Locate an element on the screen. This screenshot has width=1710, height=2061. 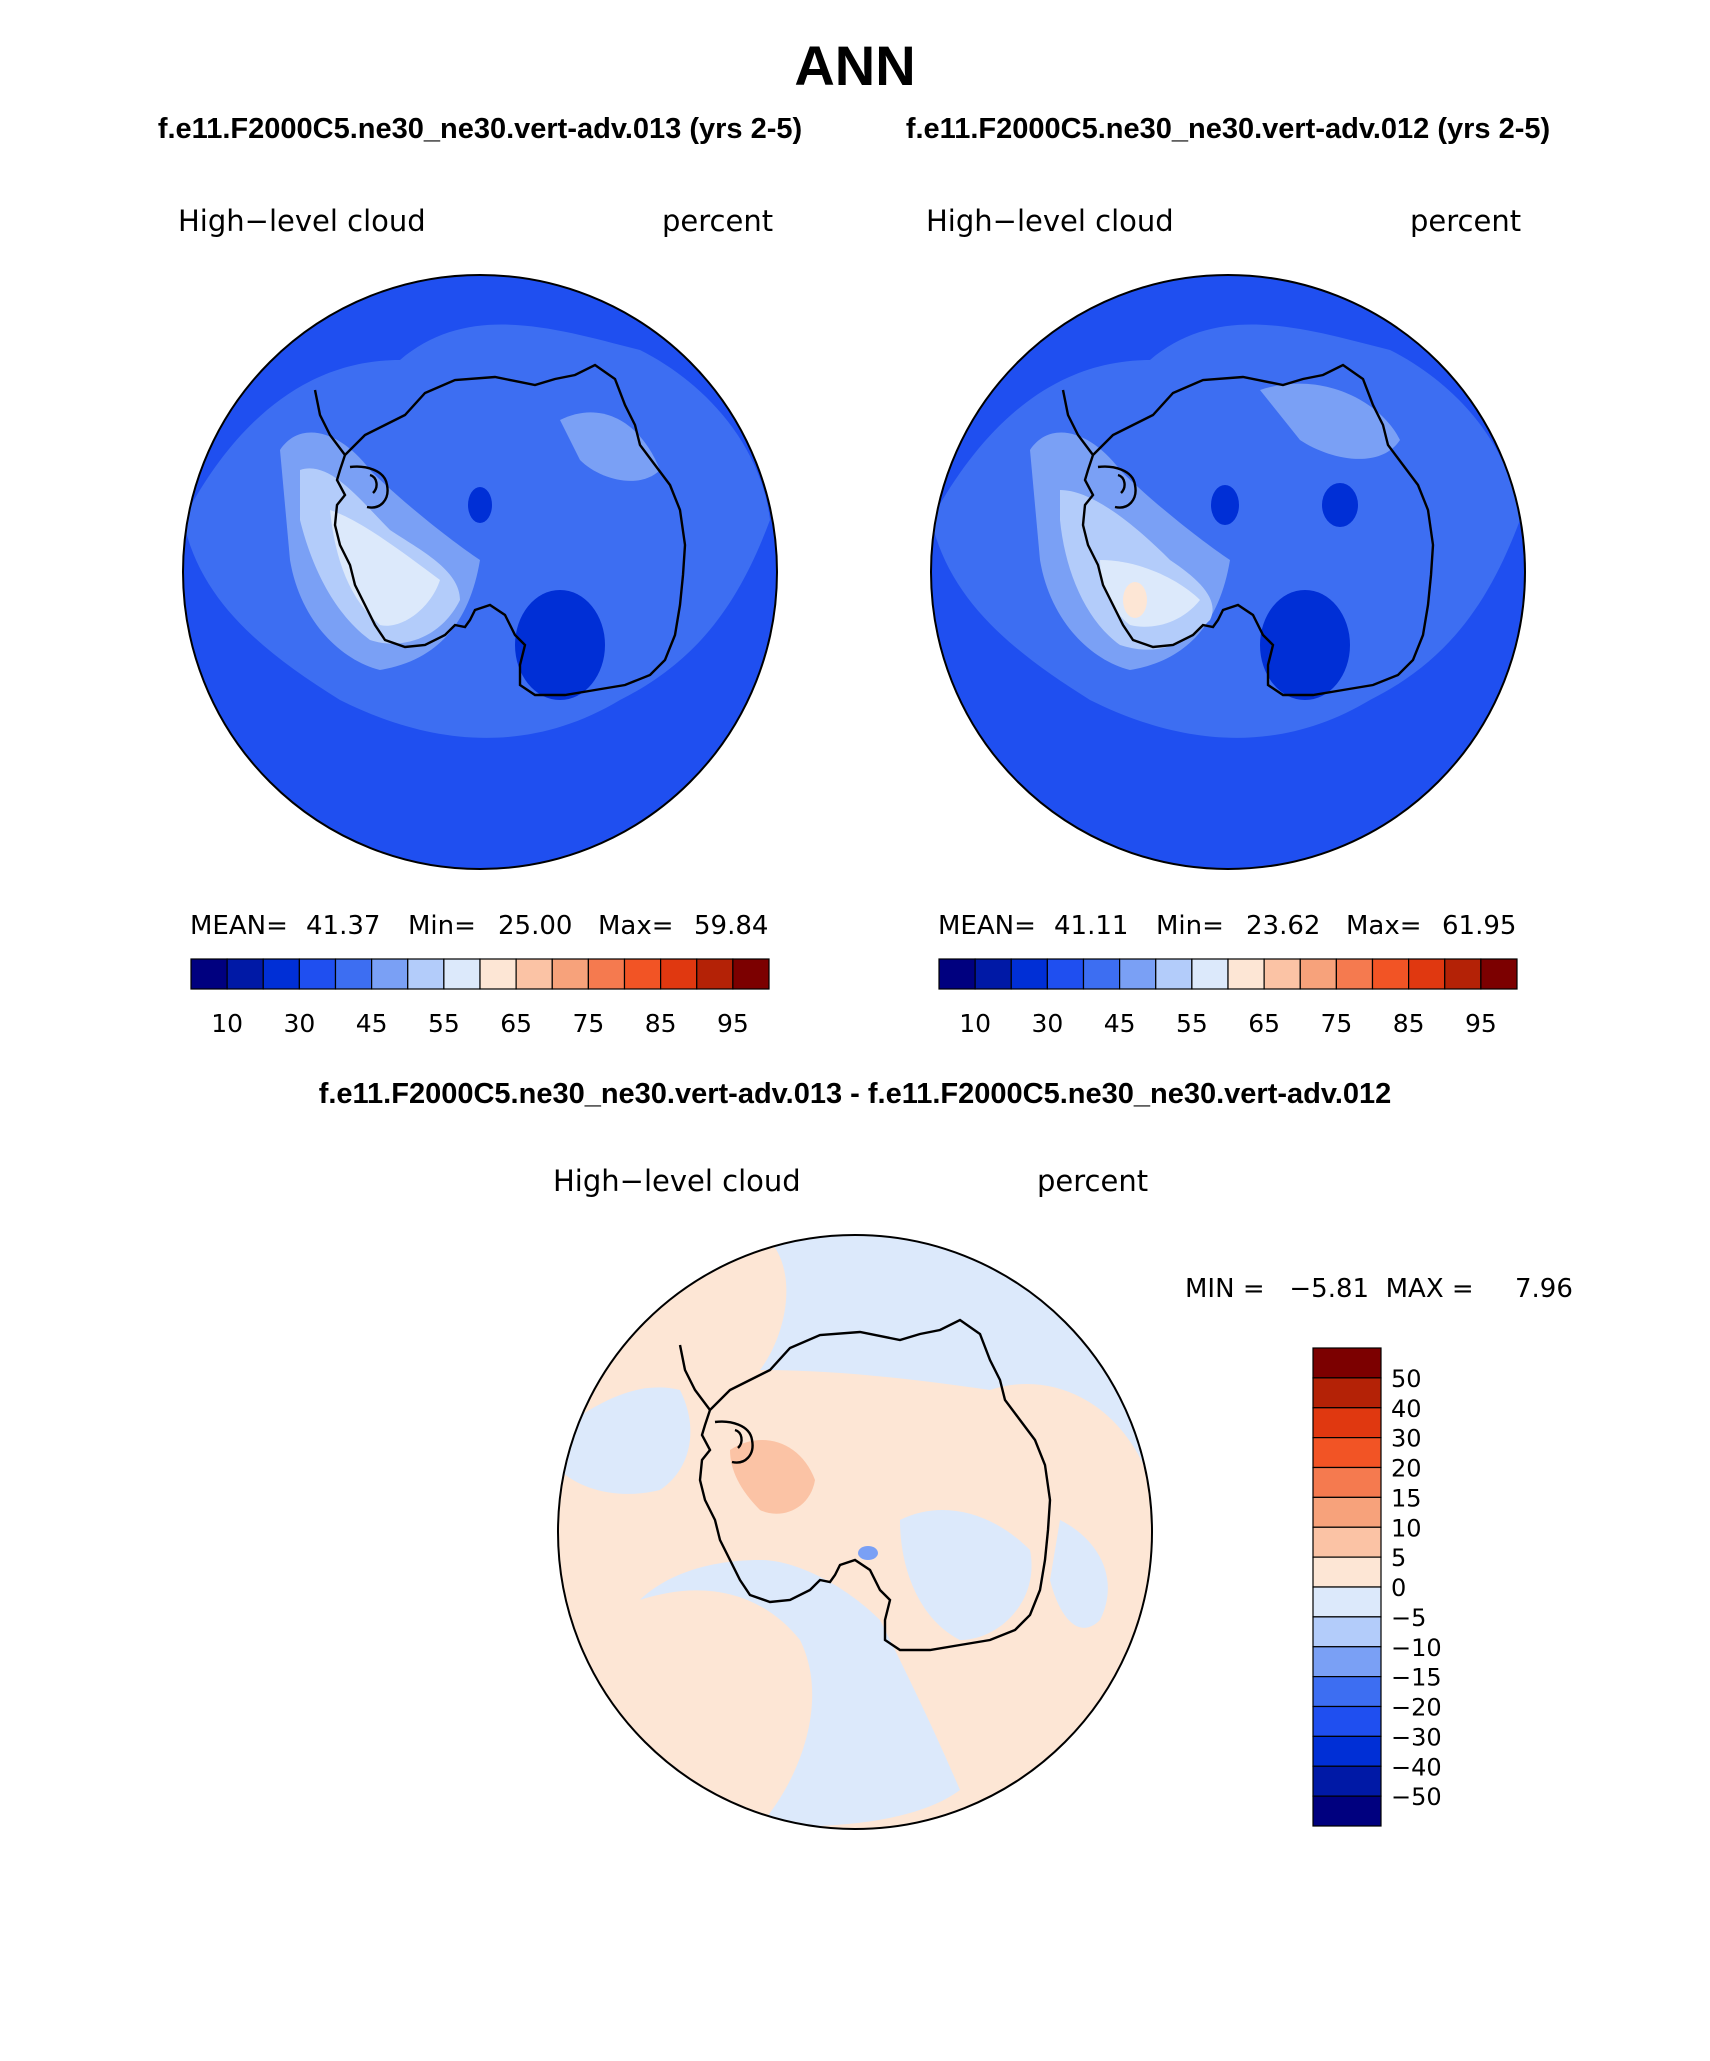
diff-map is located at coordinates (855, 1532).